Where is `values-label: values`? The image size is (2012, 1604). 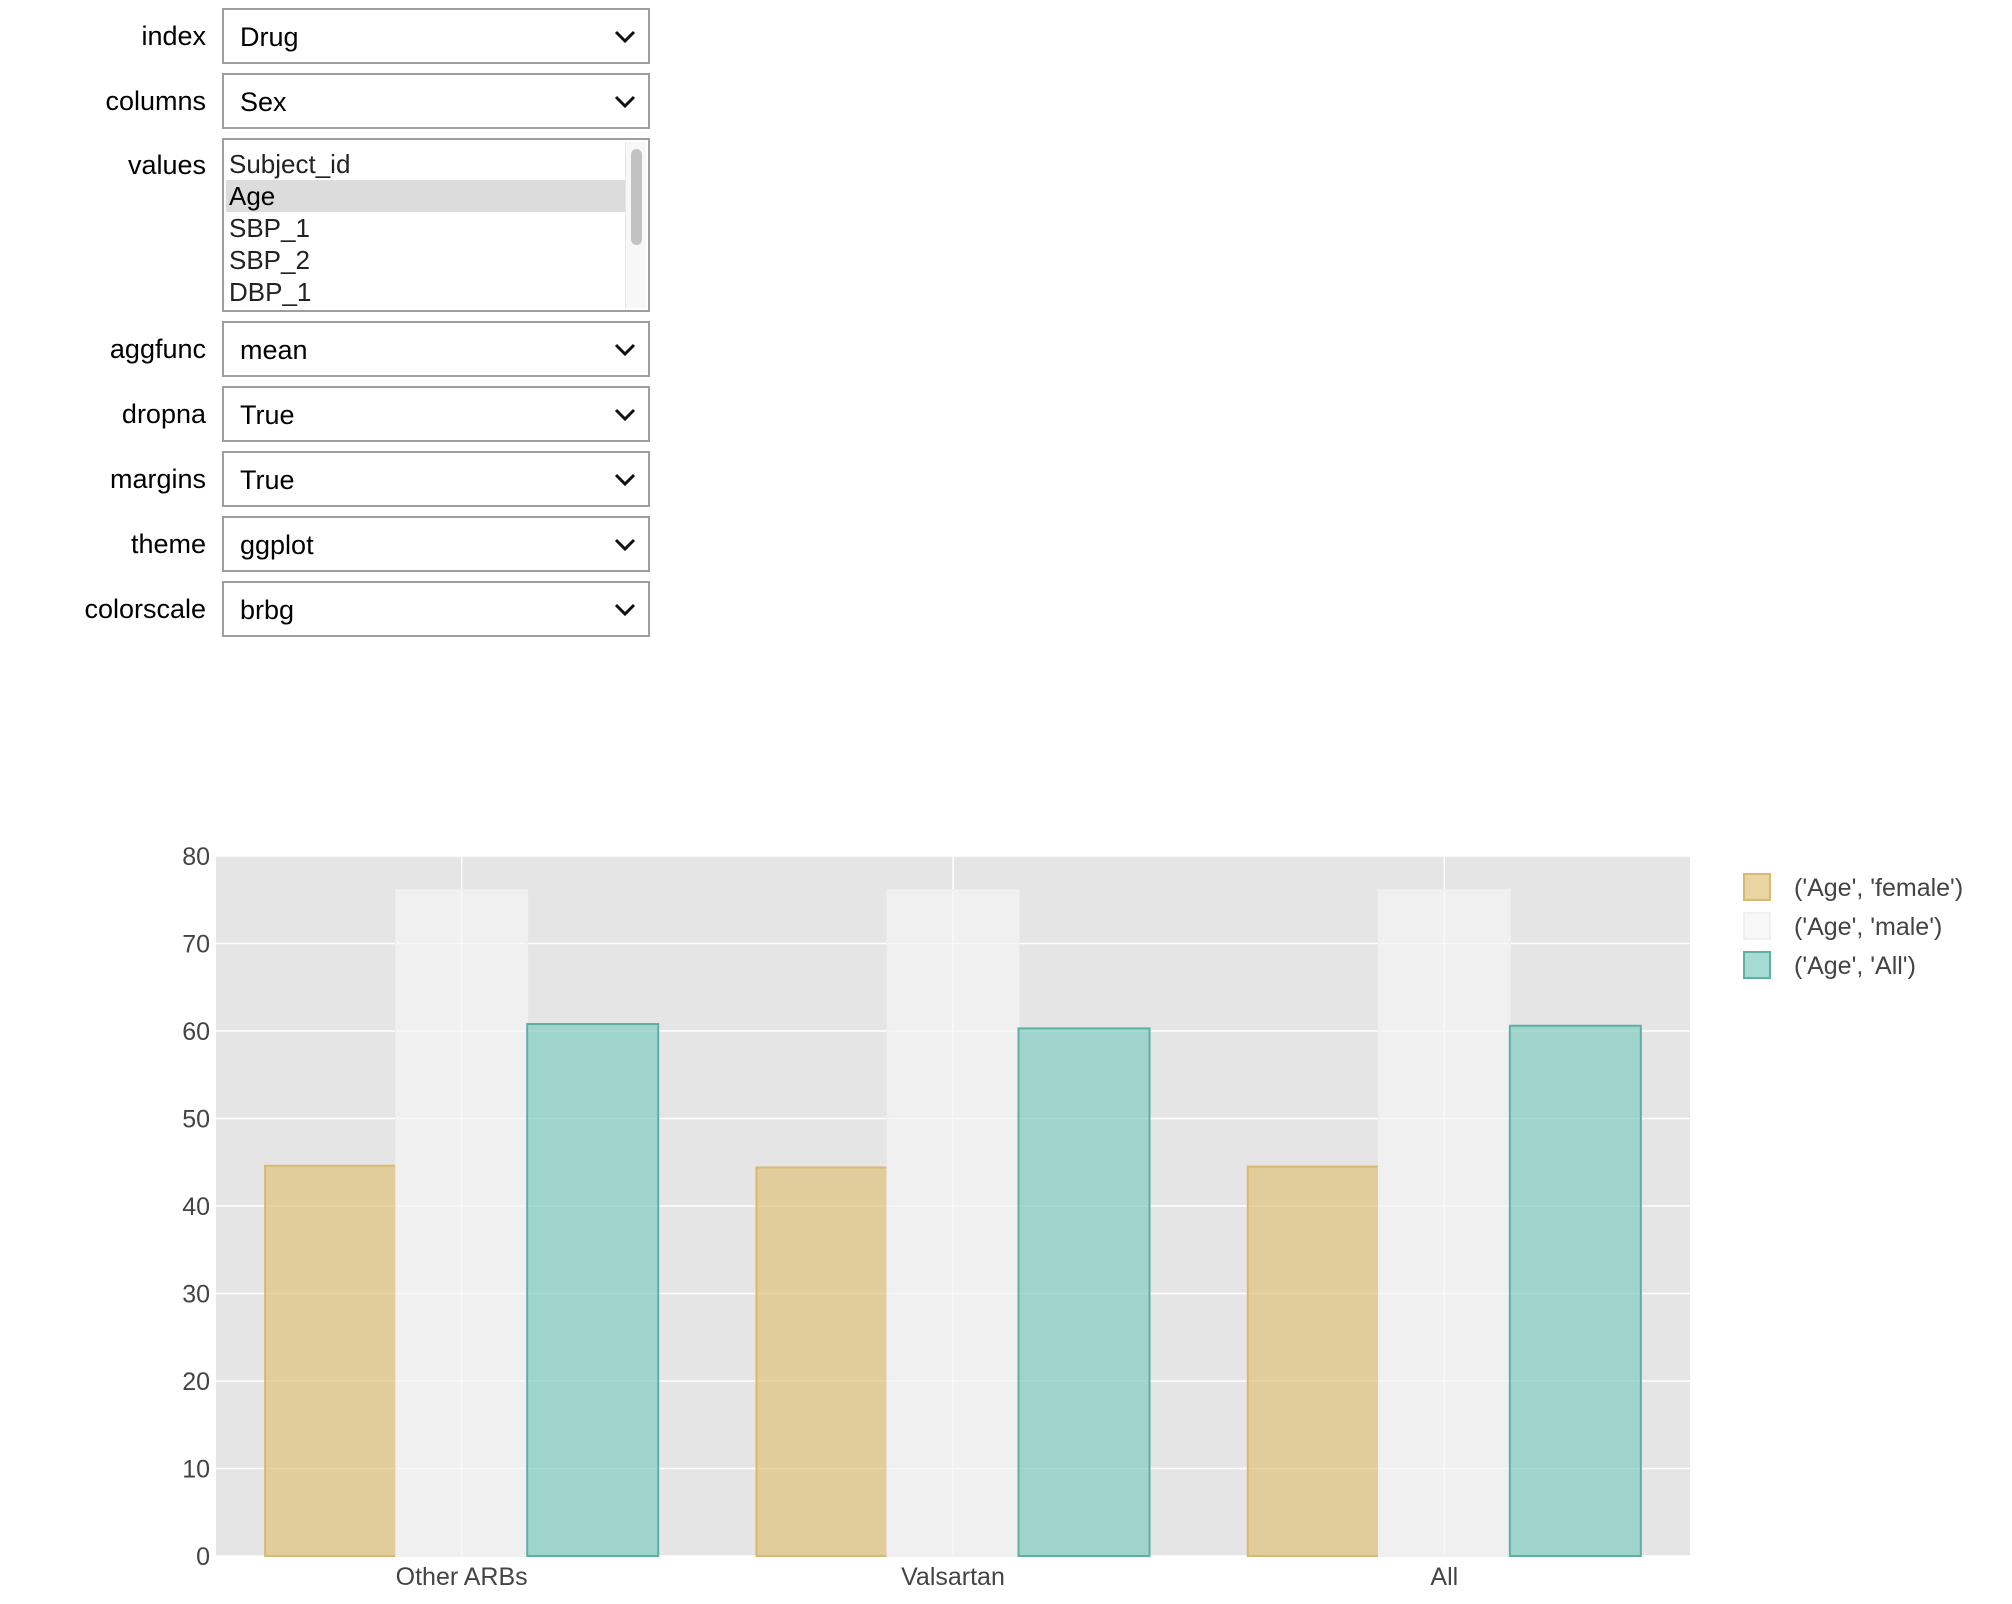
values-label: values is located at coordinates (166, 165).